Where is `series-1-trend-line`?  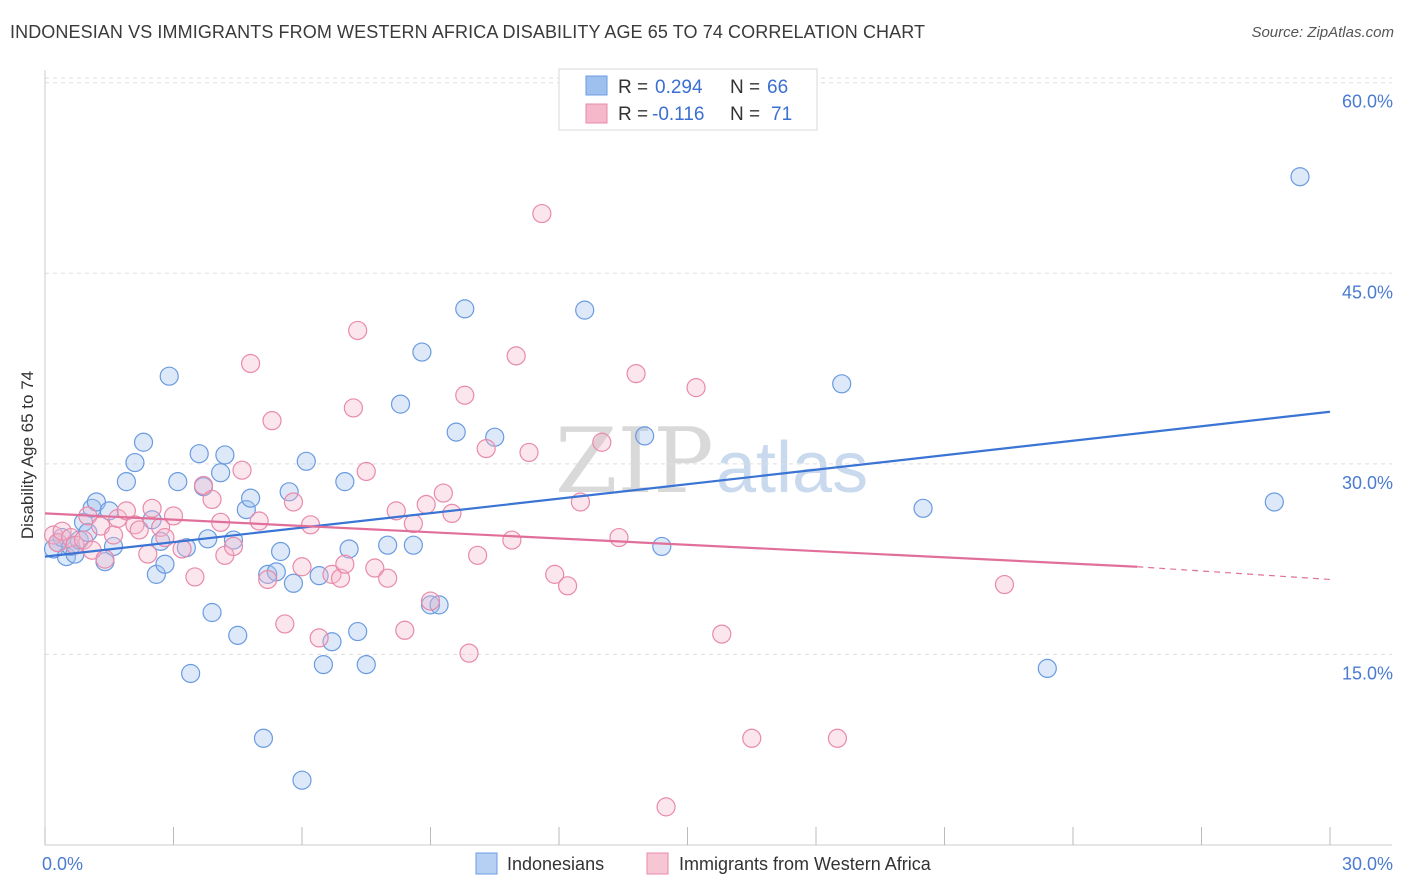
series-1-trend-line is located at coordinates (591, 540).